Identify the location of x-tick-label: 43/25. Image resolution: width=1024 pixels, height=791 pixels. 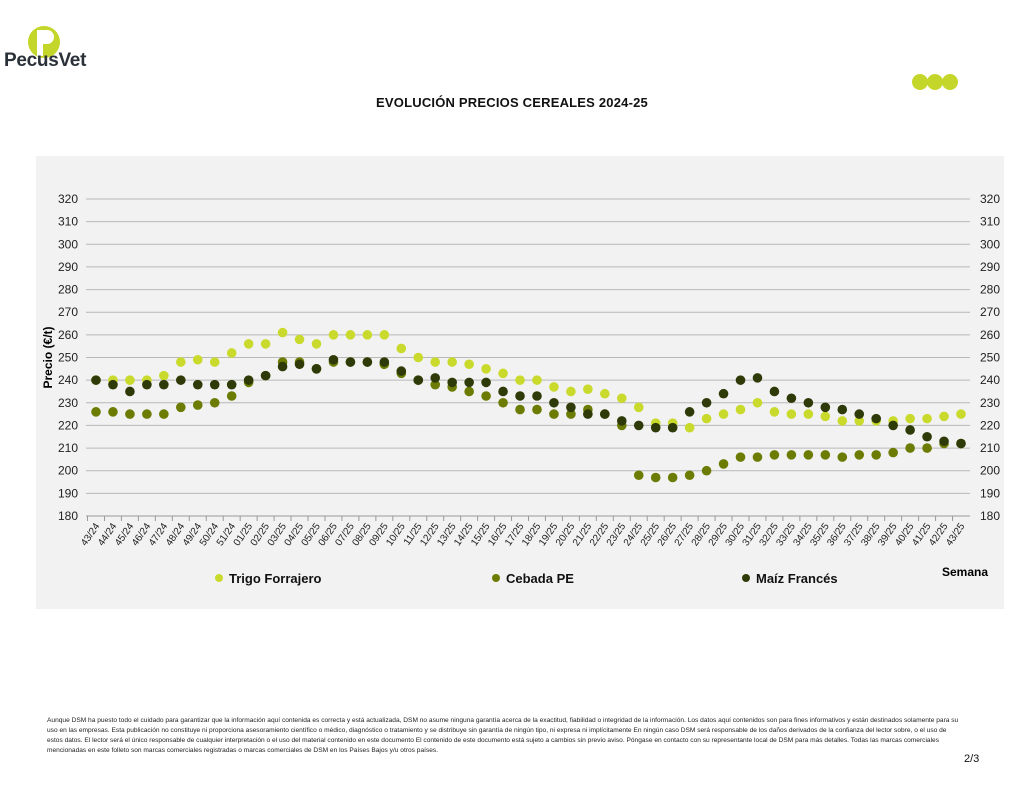
(956, 534).